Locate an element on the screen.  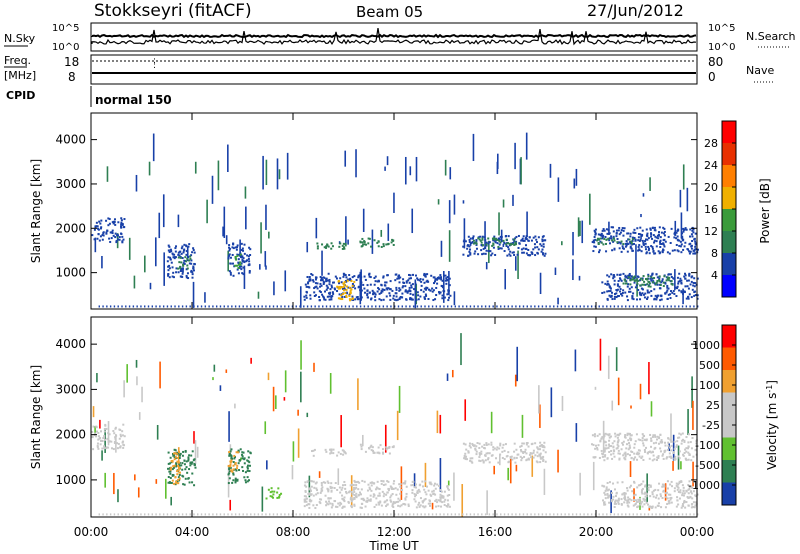
date-title: 27/Jun/2012 is located at coordinates (635, 10).